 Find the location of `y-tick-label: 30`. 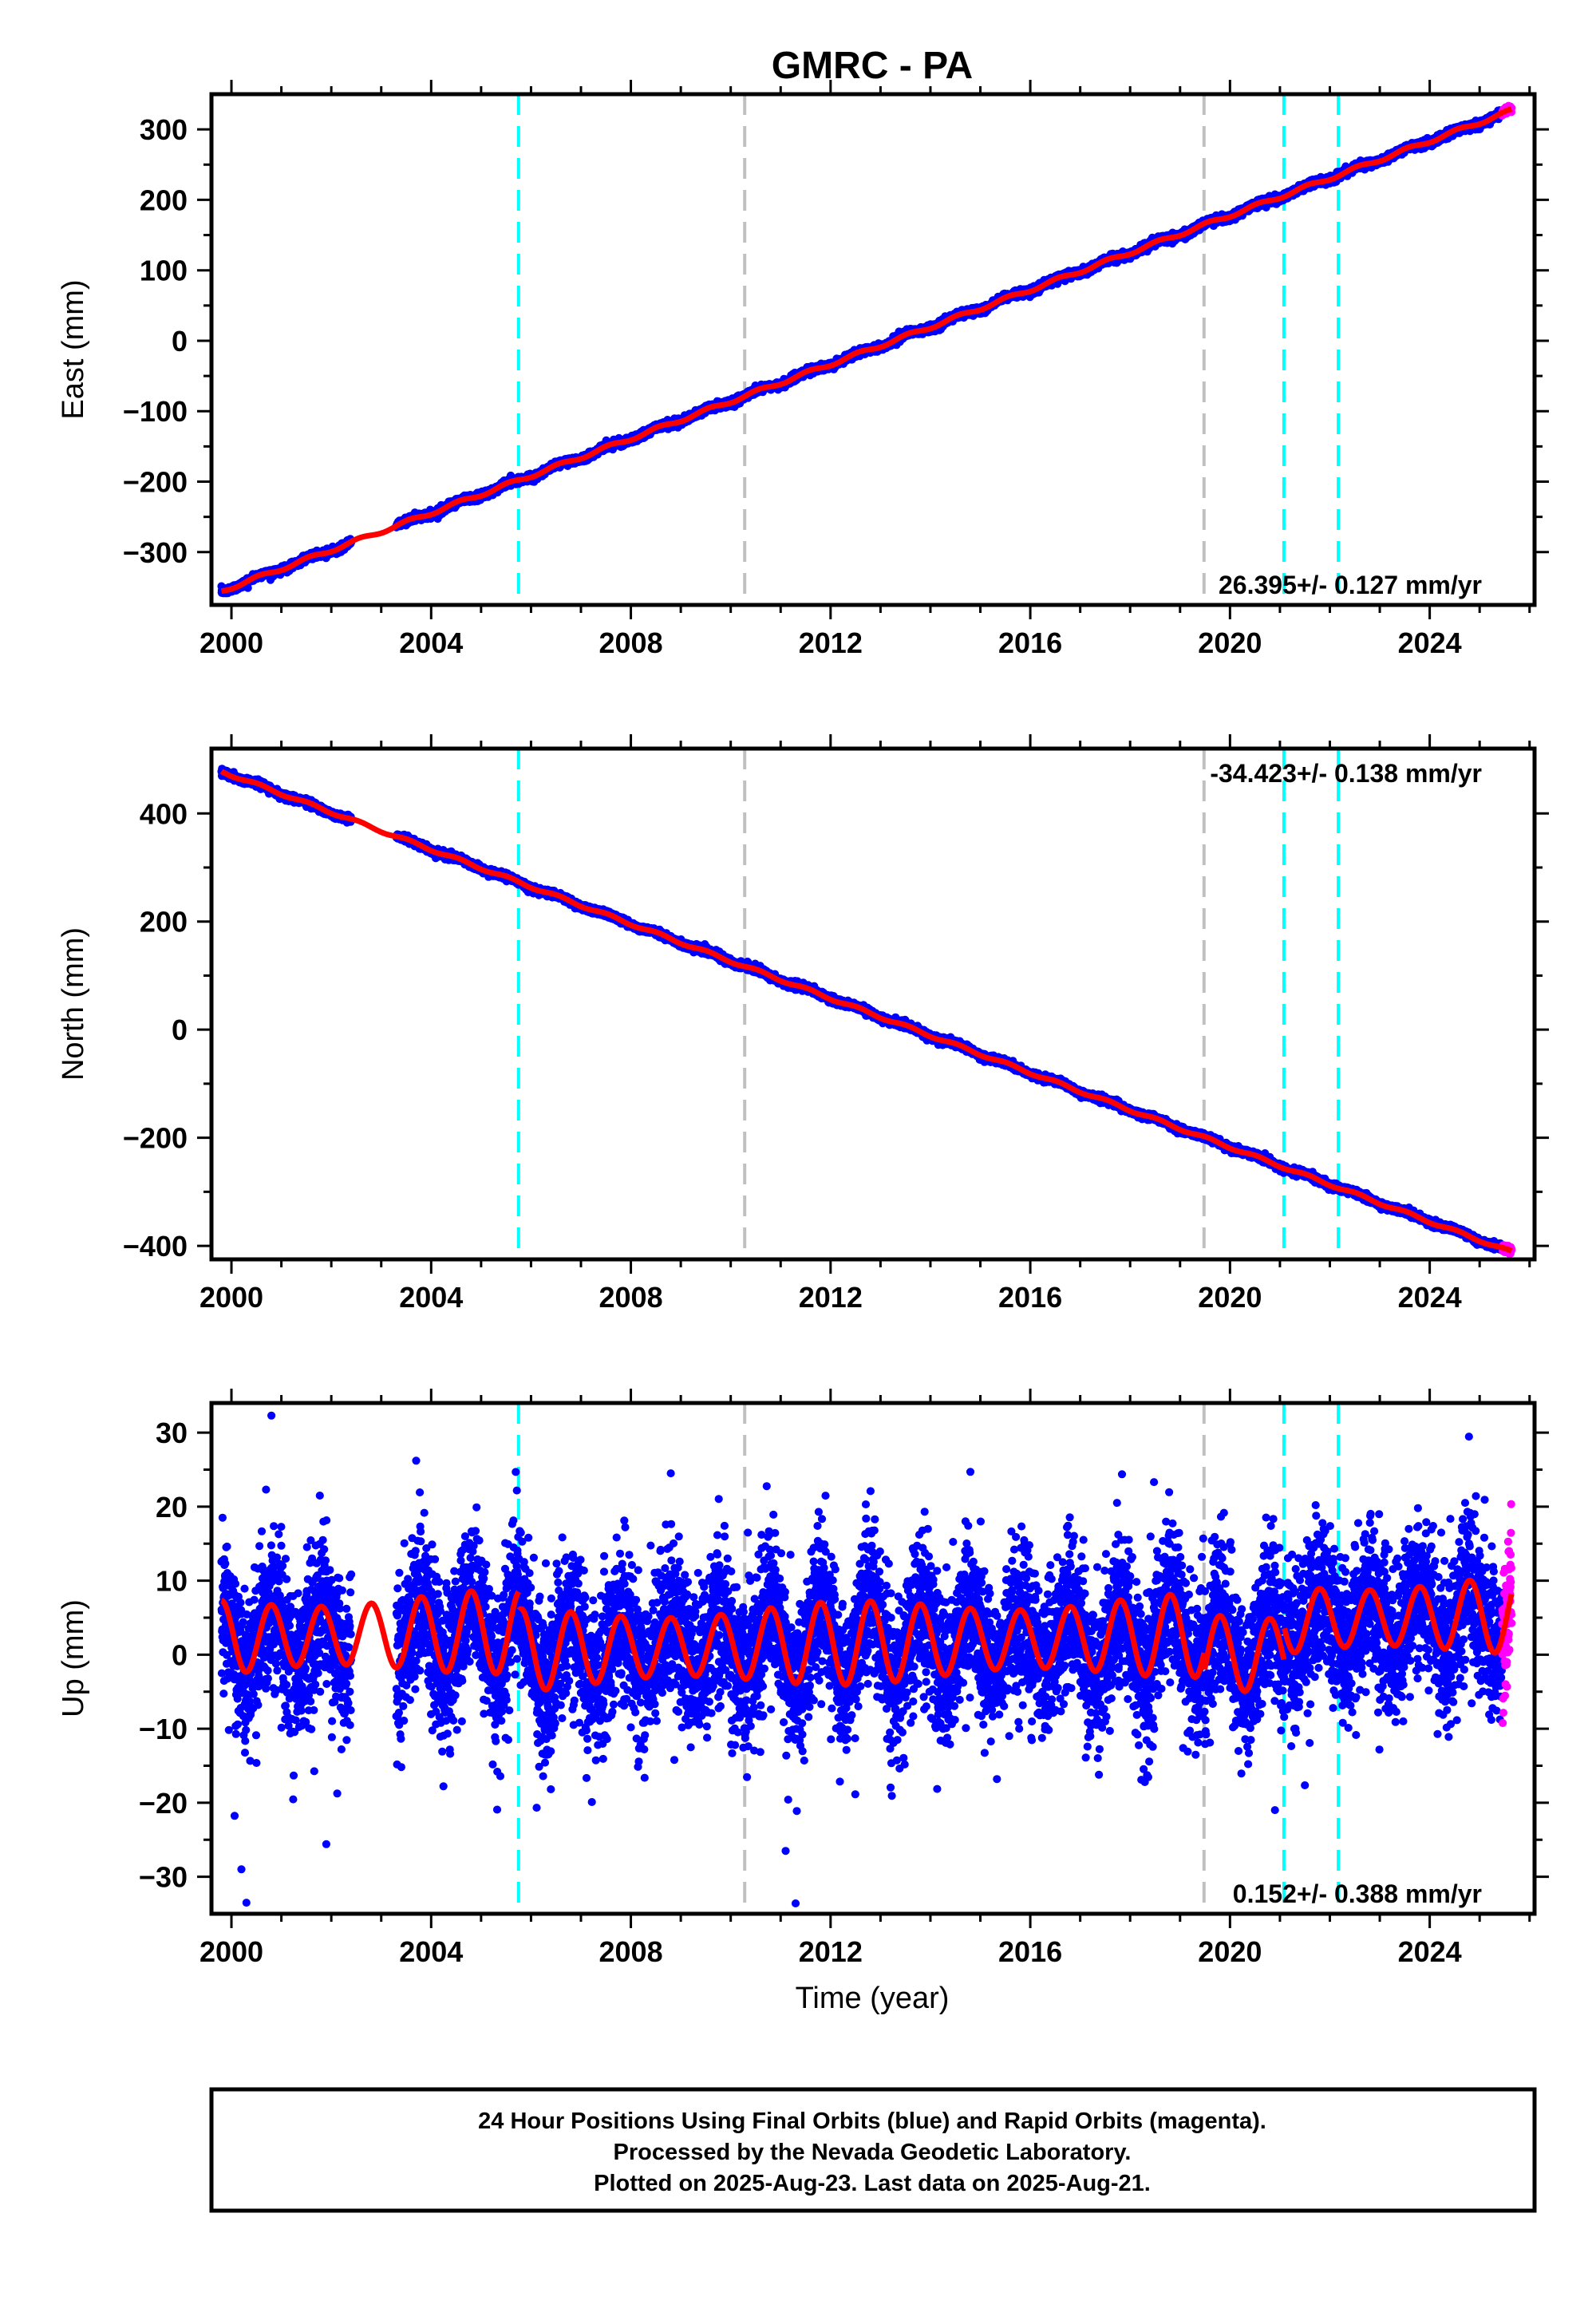

y-tick-label: 30 is located at coordinates (172, 1433).